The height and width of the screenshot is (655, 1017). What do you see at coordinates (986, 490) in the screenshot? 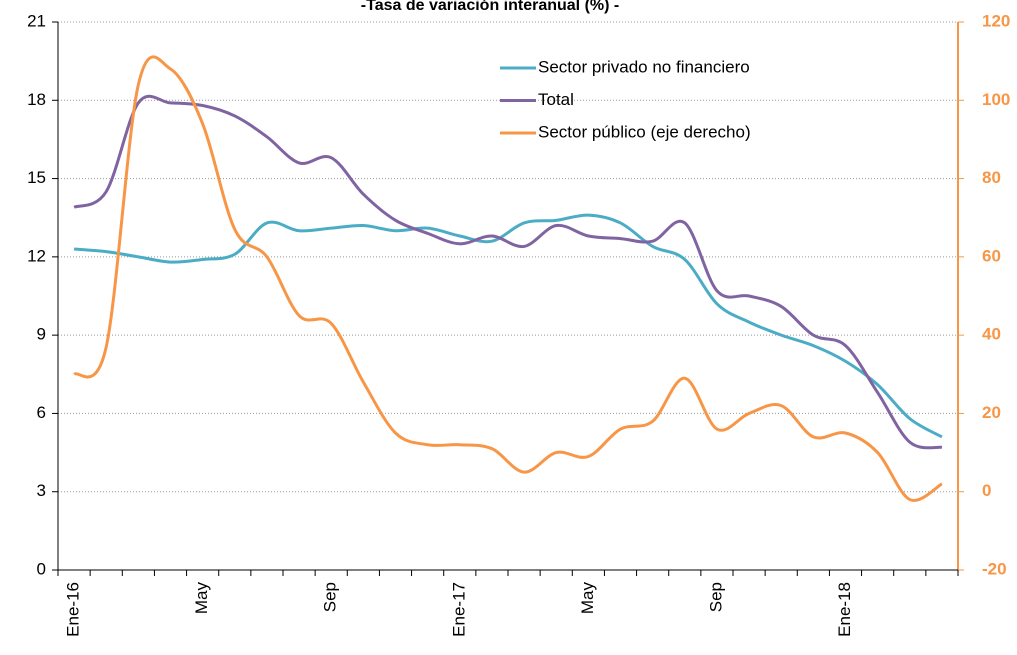
I see `y2-tick-label: 0` at bounding box center [986, 490].